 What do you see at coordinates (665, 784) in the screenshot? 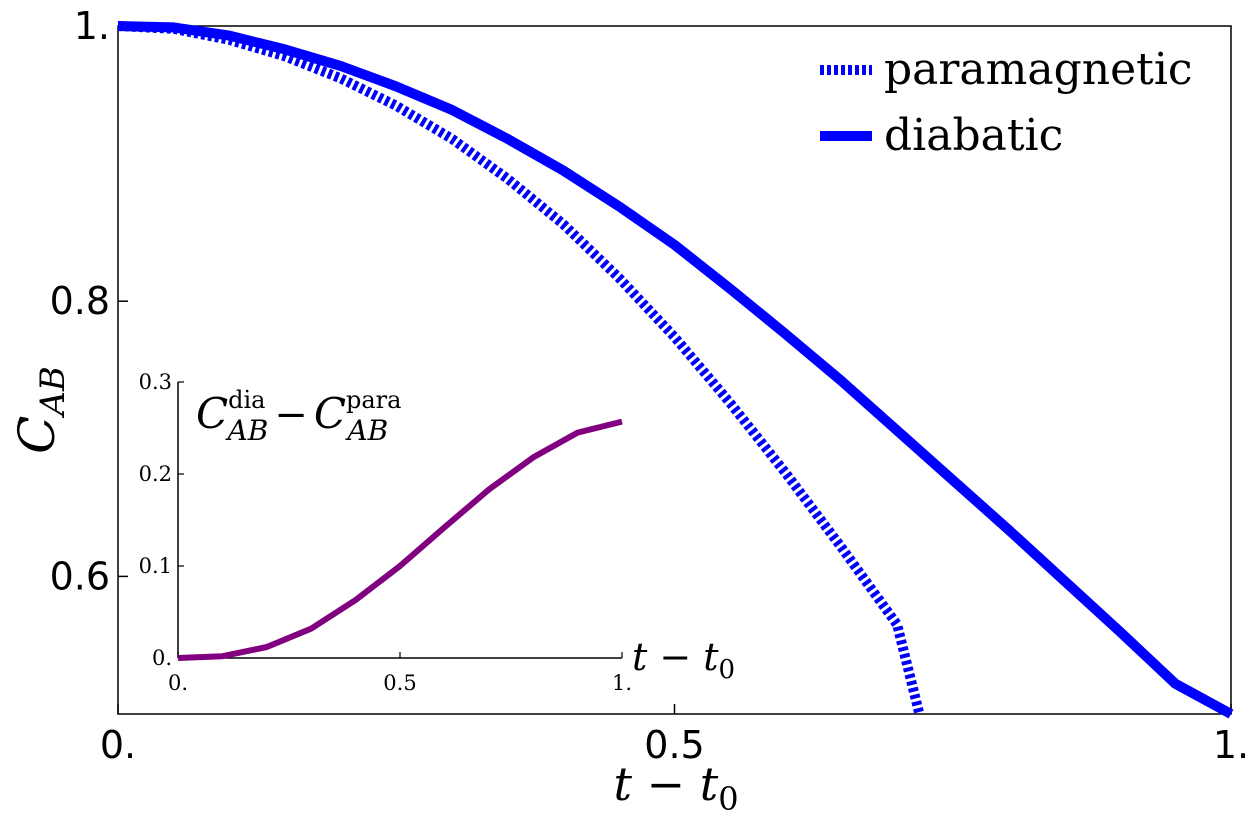
I see `x-axis-label-main: t − t` at bounding box center [665, 784].